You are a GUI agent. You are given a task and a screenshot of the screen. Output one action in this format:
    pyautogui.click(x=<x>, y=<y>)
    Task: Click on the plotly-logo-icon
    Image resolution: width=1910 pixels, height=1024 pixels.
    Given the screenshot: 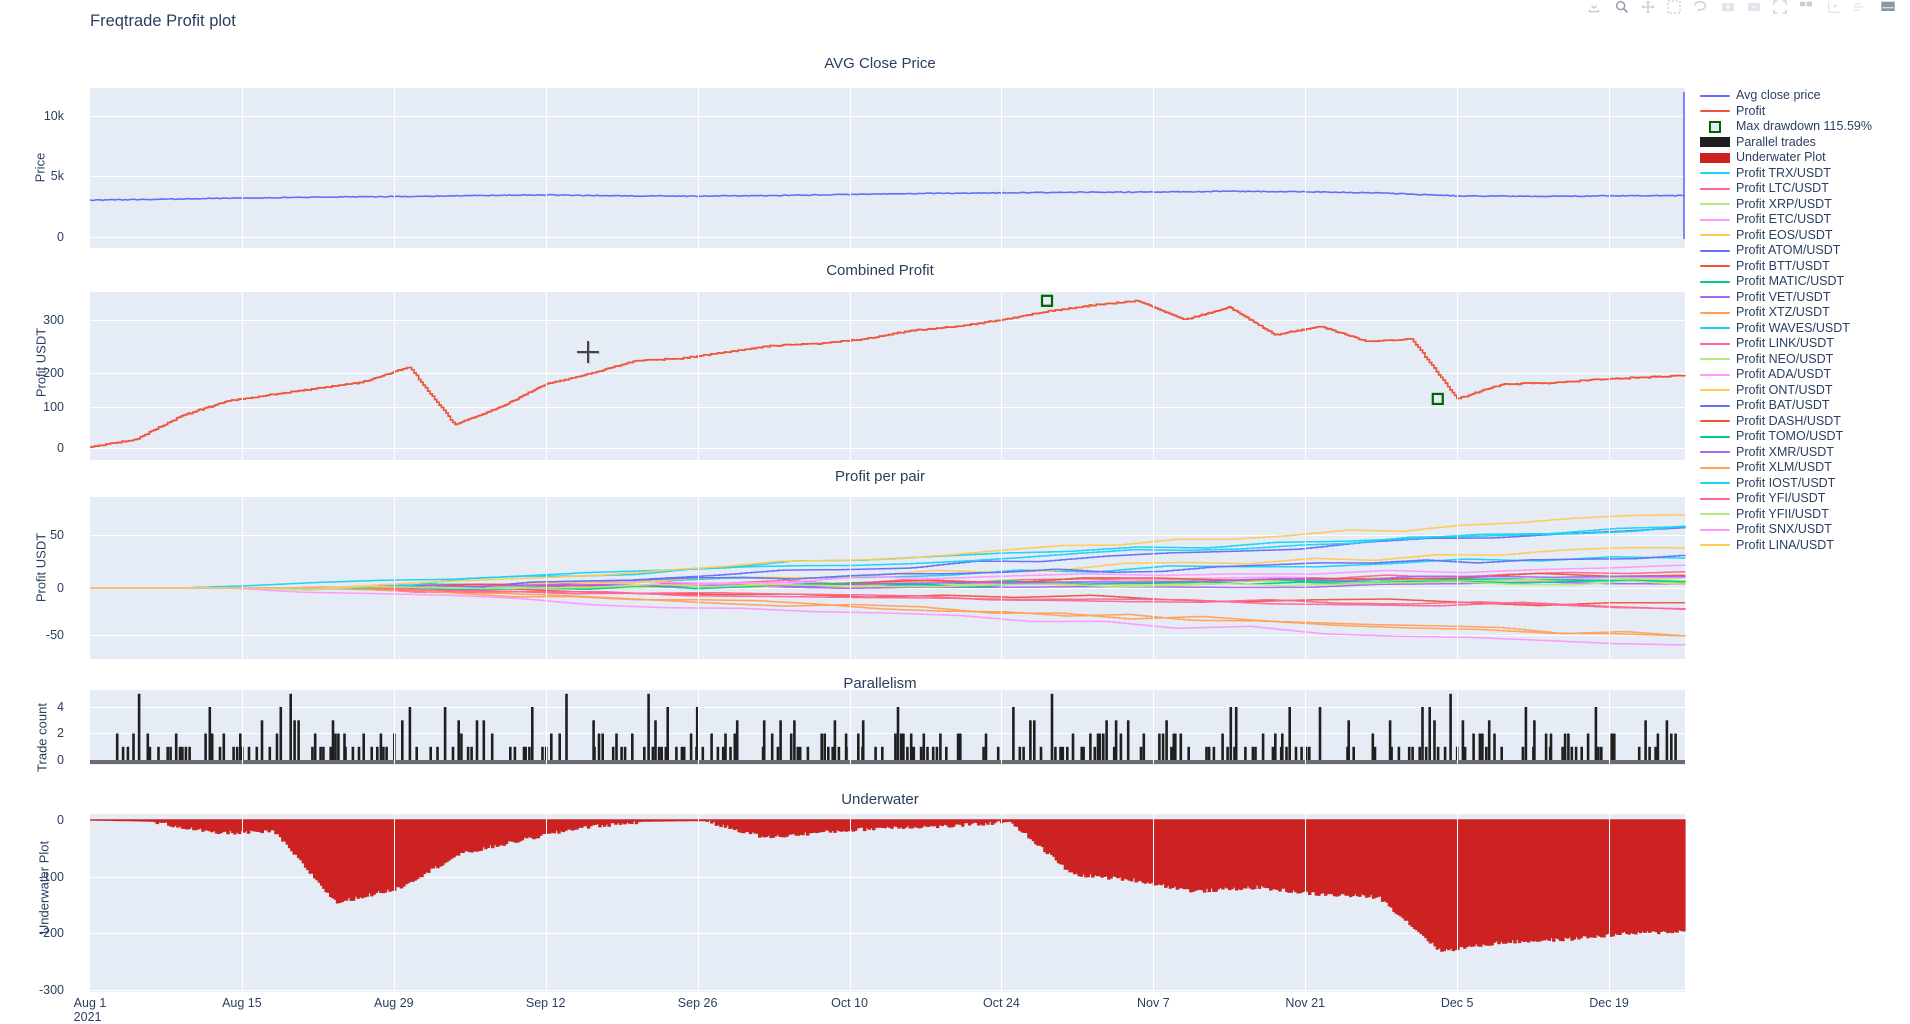 What is the action you would take?
    pyautogui.click(x=1888, y=9)
    